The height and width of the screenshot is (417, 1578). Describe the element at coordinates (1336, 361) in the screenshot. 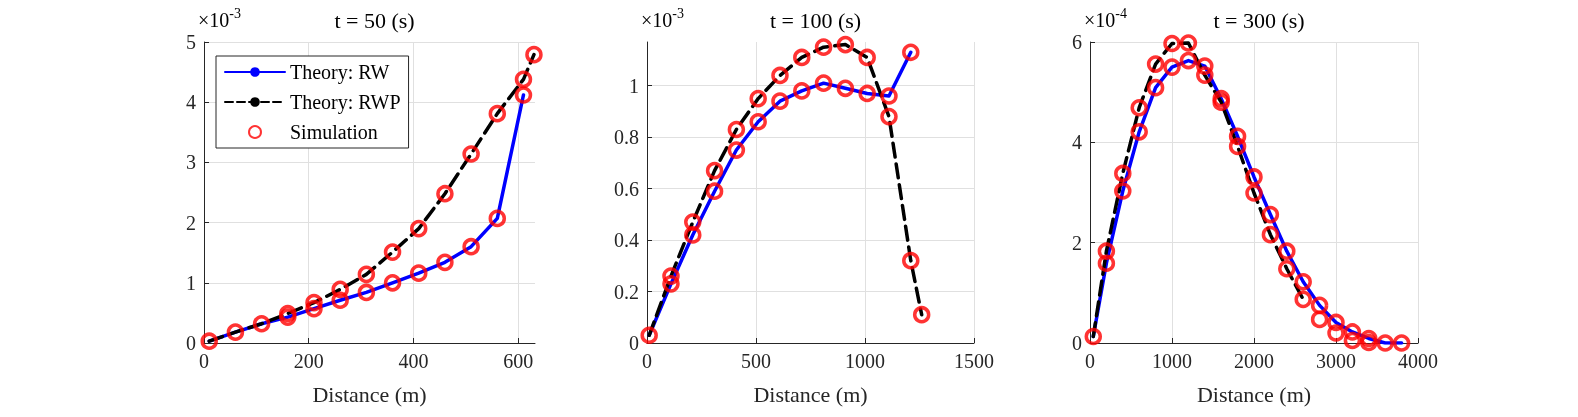

I see `x-tick-label: 3000` at that location.